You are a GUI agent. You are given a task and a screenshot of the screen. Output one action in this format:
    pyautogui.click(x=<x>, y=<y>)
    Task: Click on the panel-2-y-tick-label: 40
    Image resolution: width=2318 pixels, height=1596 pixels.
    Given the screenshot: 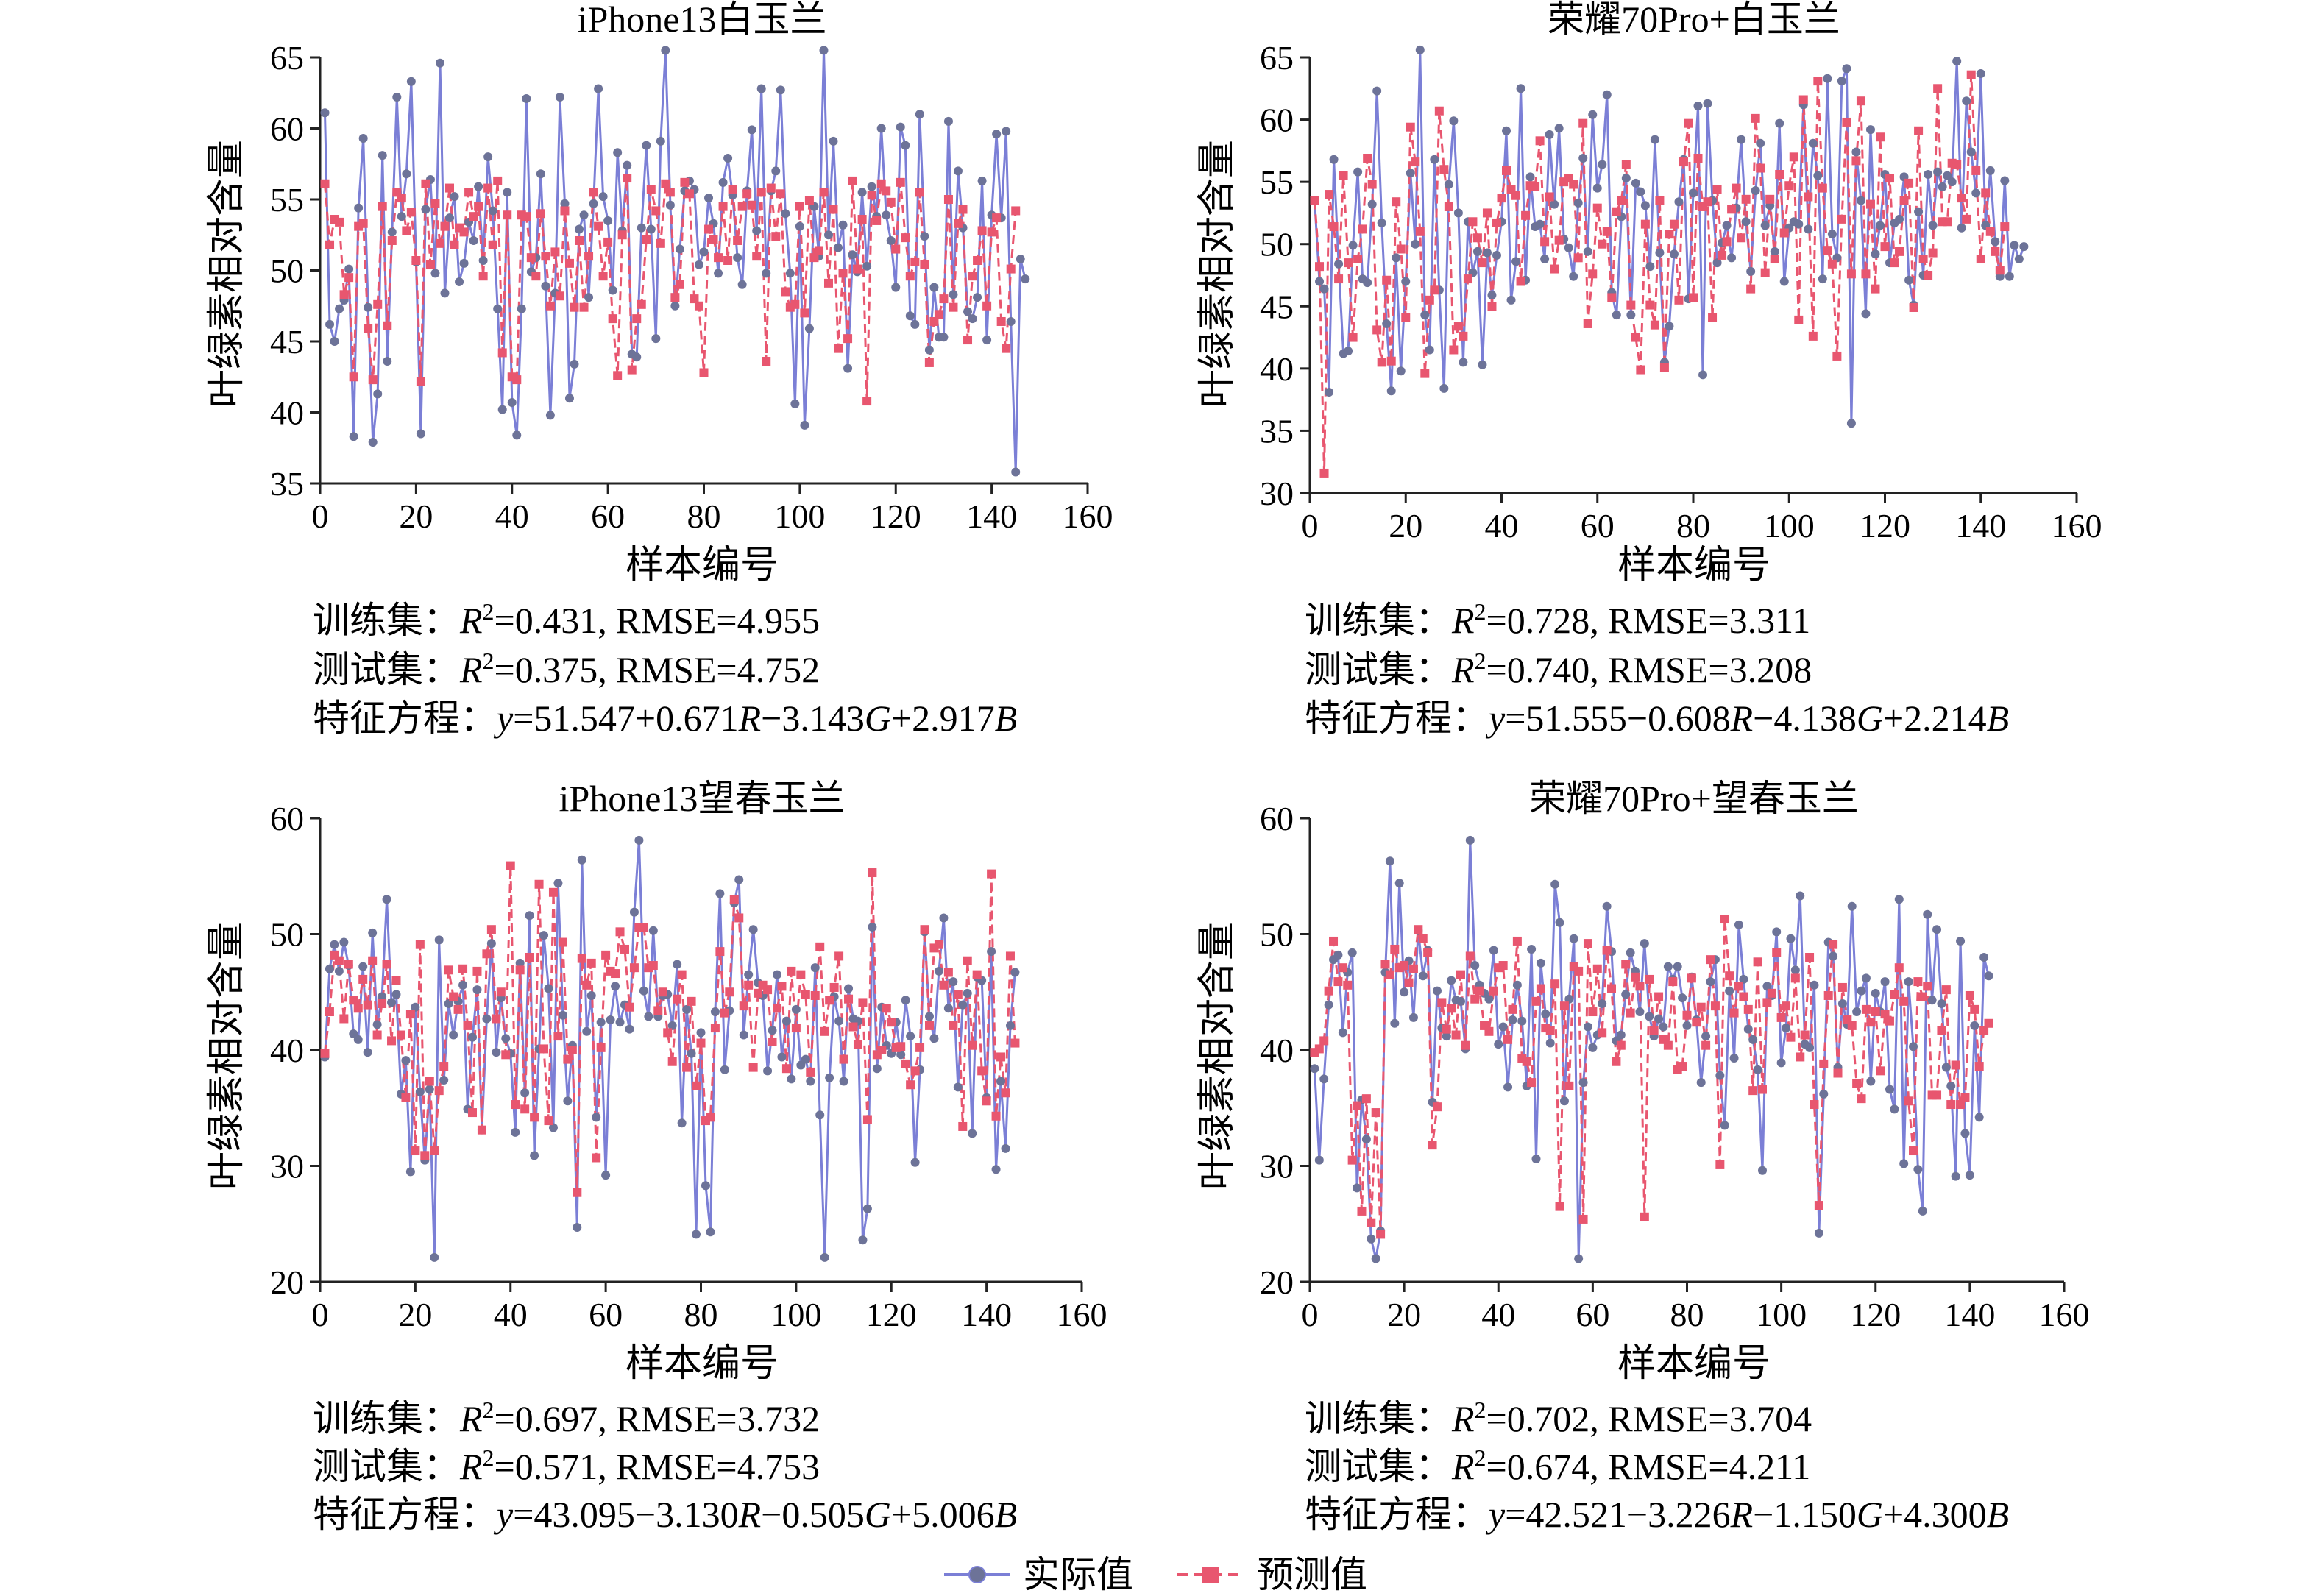 What is the action you would take?
    pyautogui.click(x=1277, y=369)
    